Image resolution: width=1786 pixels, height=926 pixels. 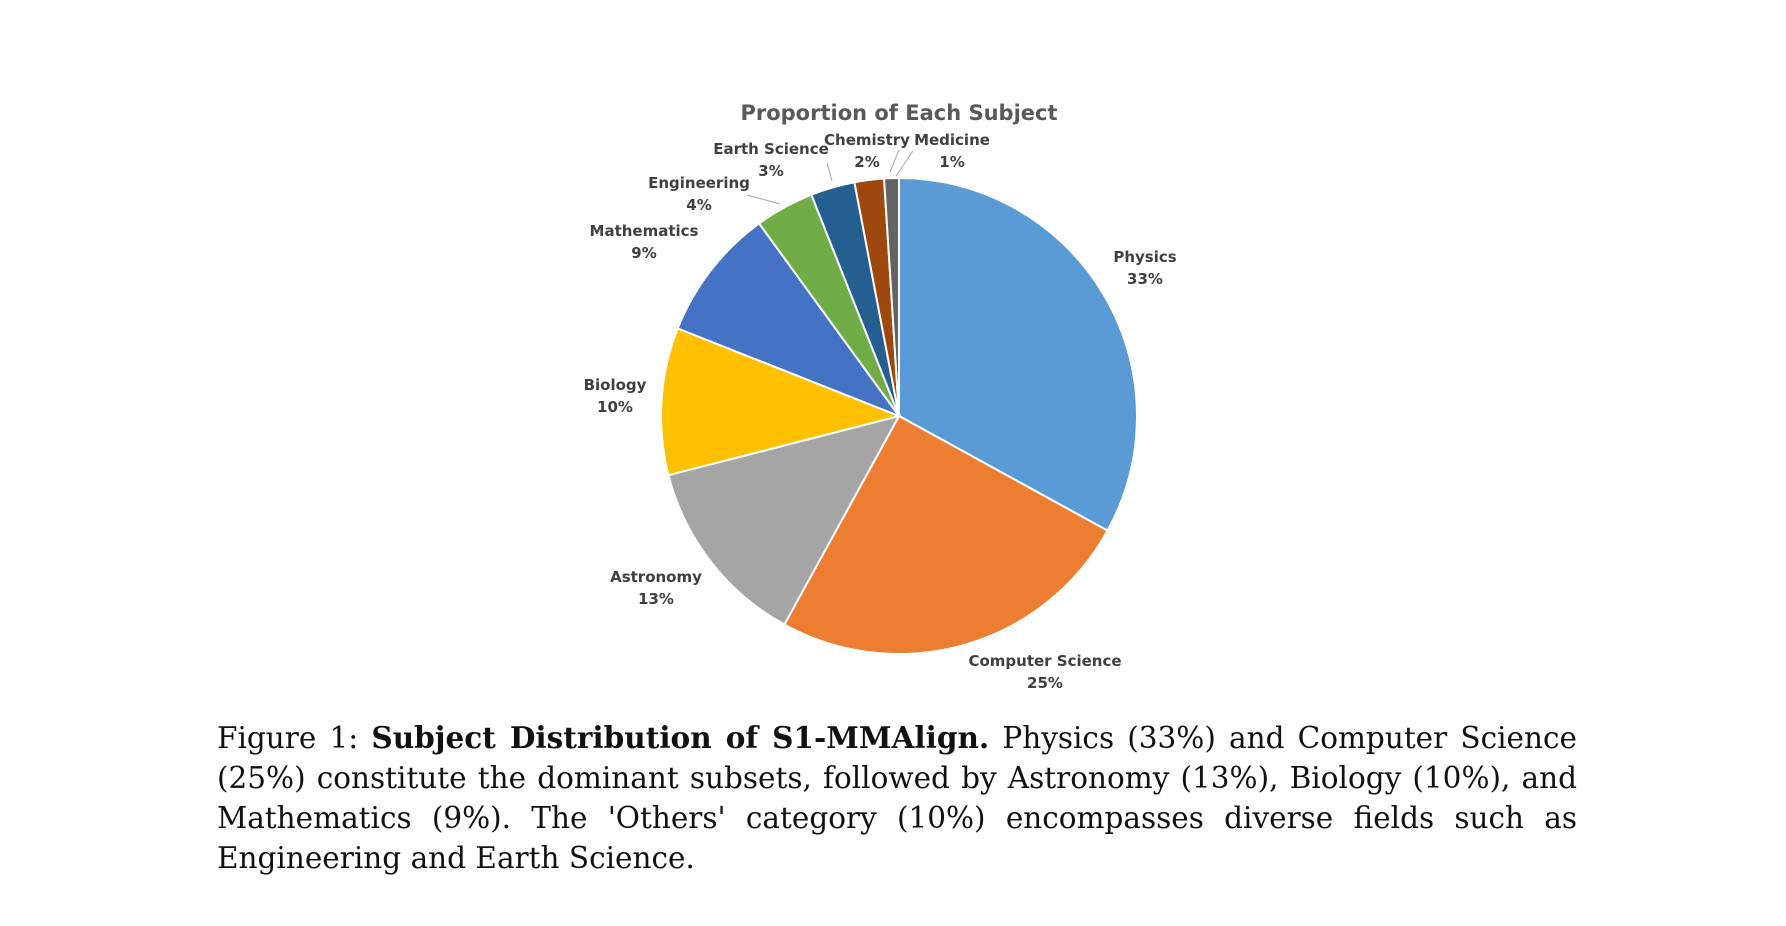 I want to click on slice-value-astronomy: 13%, so click(x=656, y=599).